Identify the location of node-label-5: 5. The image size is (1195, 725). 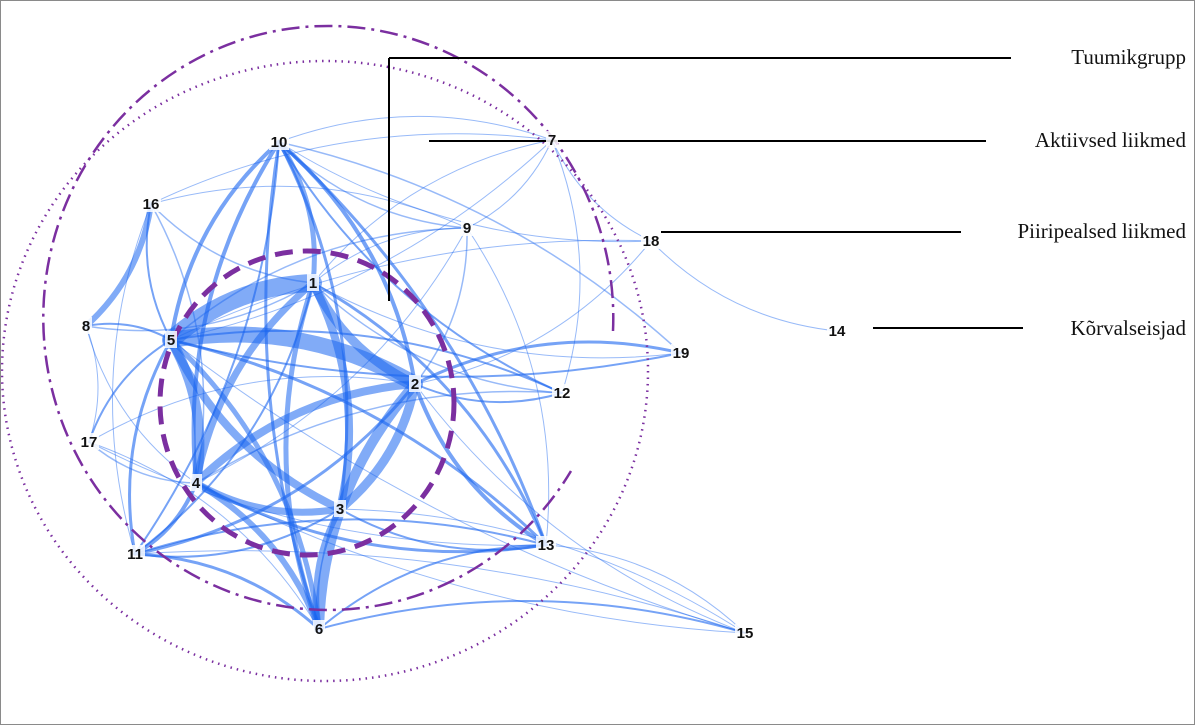
(171, 340).